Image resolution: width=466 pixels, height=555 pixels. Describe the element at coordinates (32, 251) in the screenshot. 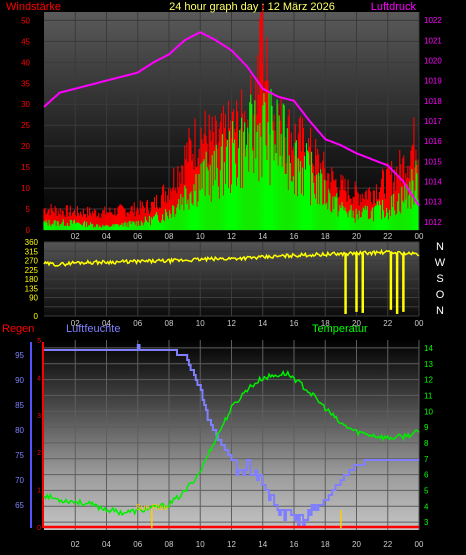

I see `dir-tick-7: 315` at that location.